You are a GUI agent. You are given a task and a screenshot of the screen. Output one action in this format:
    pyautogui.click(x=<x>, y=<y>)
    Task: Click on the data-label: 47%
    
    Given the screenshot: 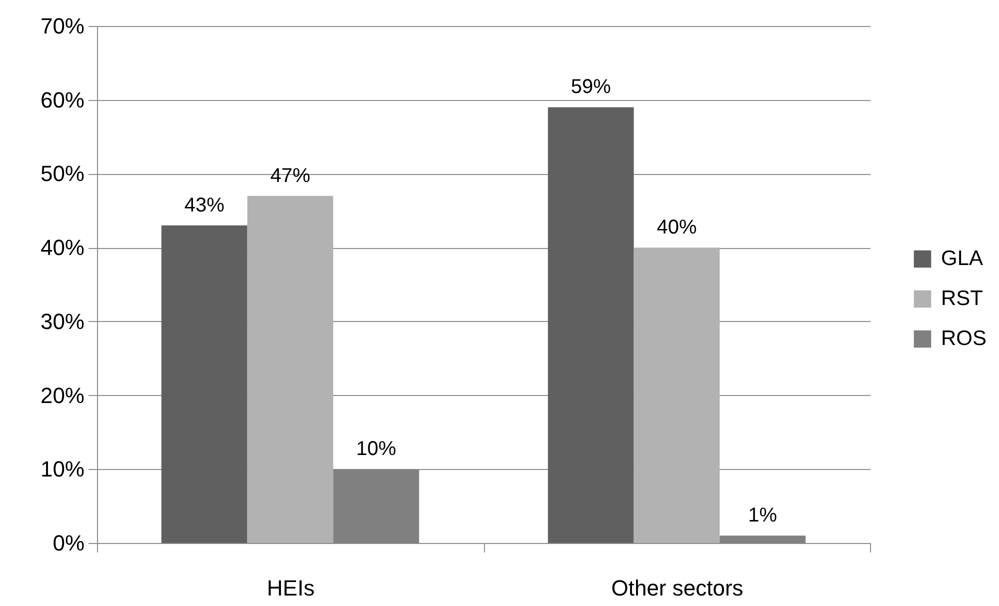 What is the action you would take?
    pyautogui.click(x=290, y=175)
    